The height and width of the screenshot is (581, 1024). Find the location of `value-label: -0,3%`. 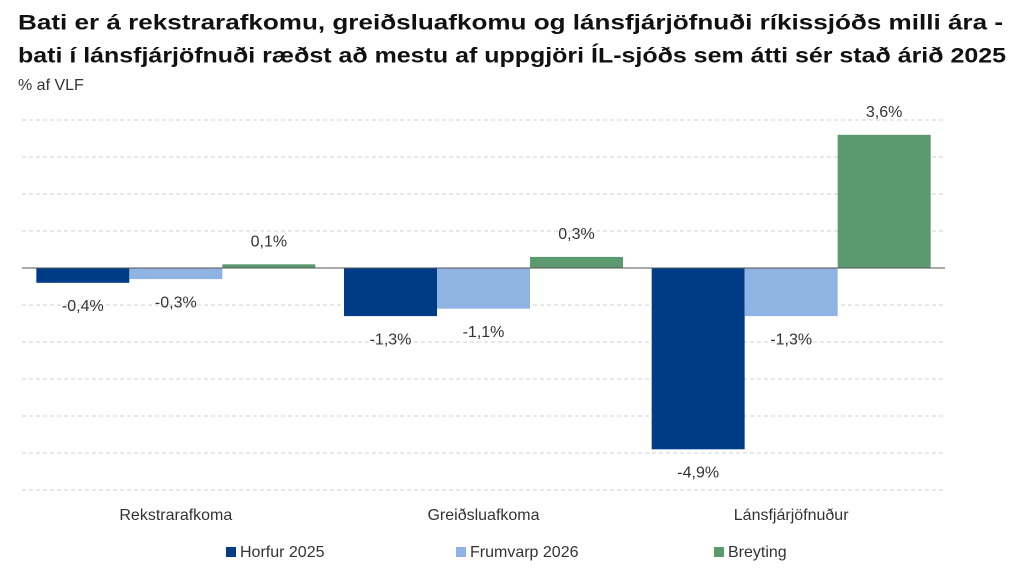

value-label: -0,3% is located at coordinates (176, 302).